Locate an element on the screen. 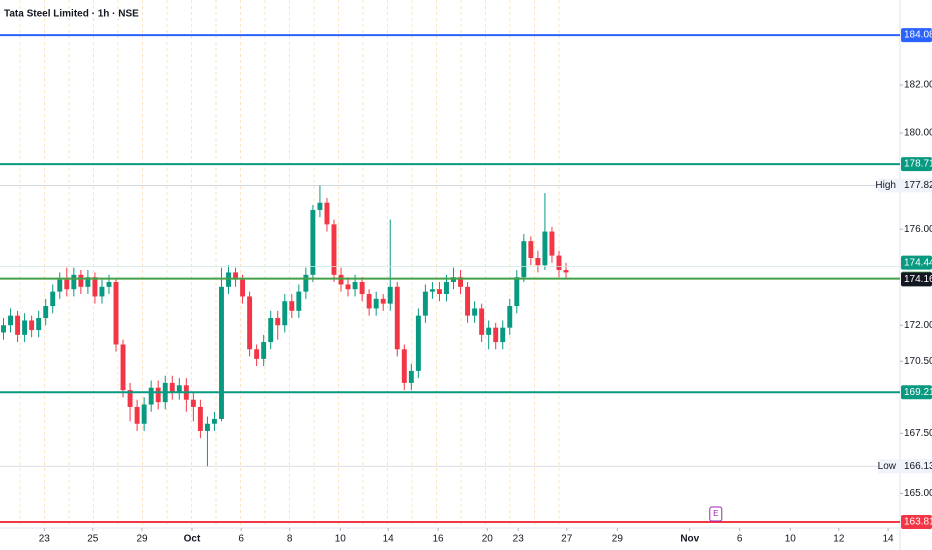  badge-title: Low is located at coordinates (887, 466).